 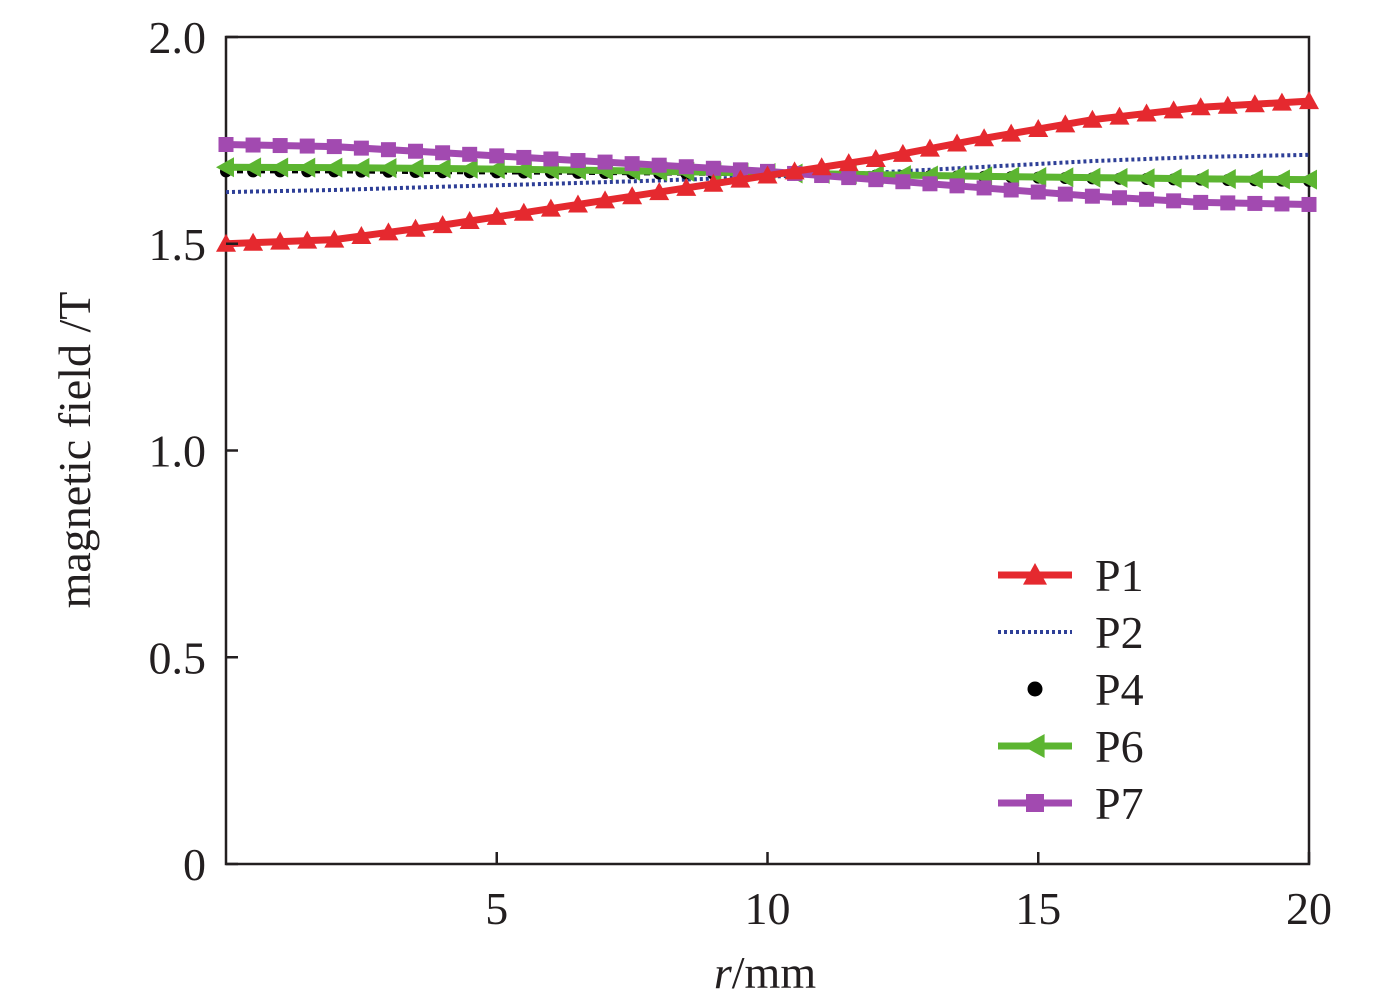 I want to click on x-axis-title-unit: /mm, so click(x=774, y=972).